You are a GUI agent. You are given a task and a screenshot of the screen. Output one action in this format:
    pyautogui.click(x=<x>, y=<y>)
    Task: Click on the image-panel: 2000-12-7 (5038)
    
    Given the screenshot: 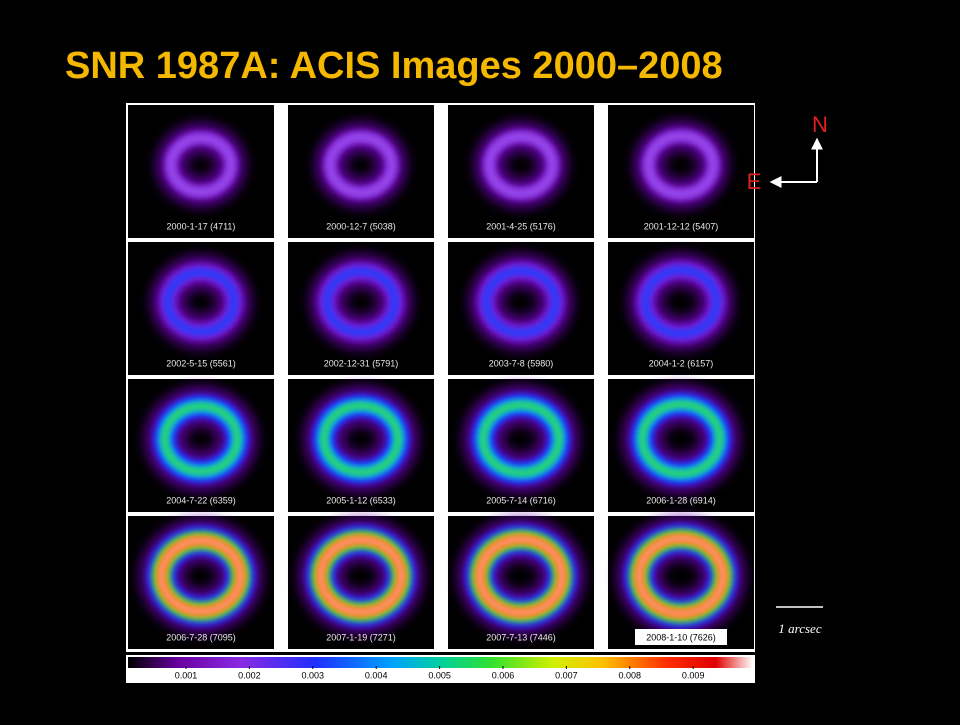 What is the action you would take?
    pyautogui.click(x=361, y=171)
    